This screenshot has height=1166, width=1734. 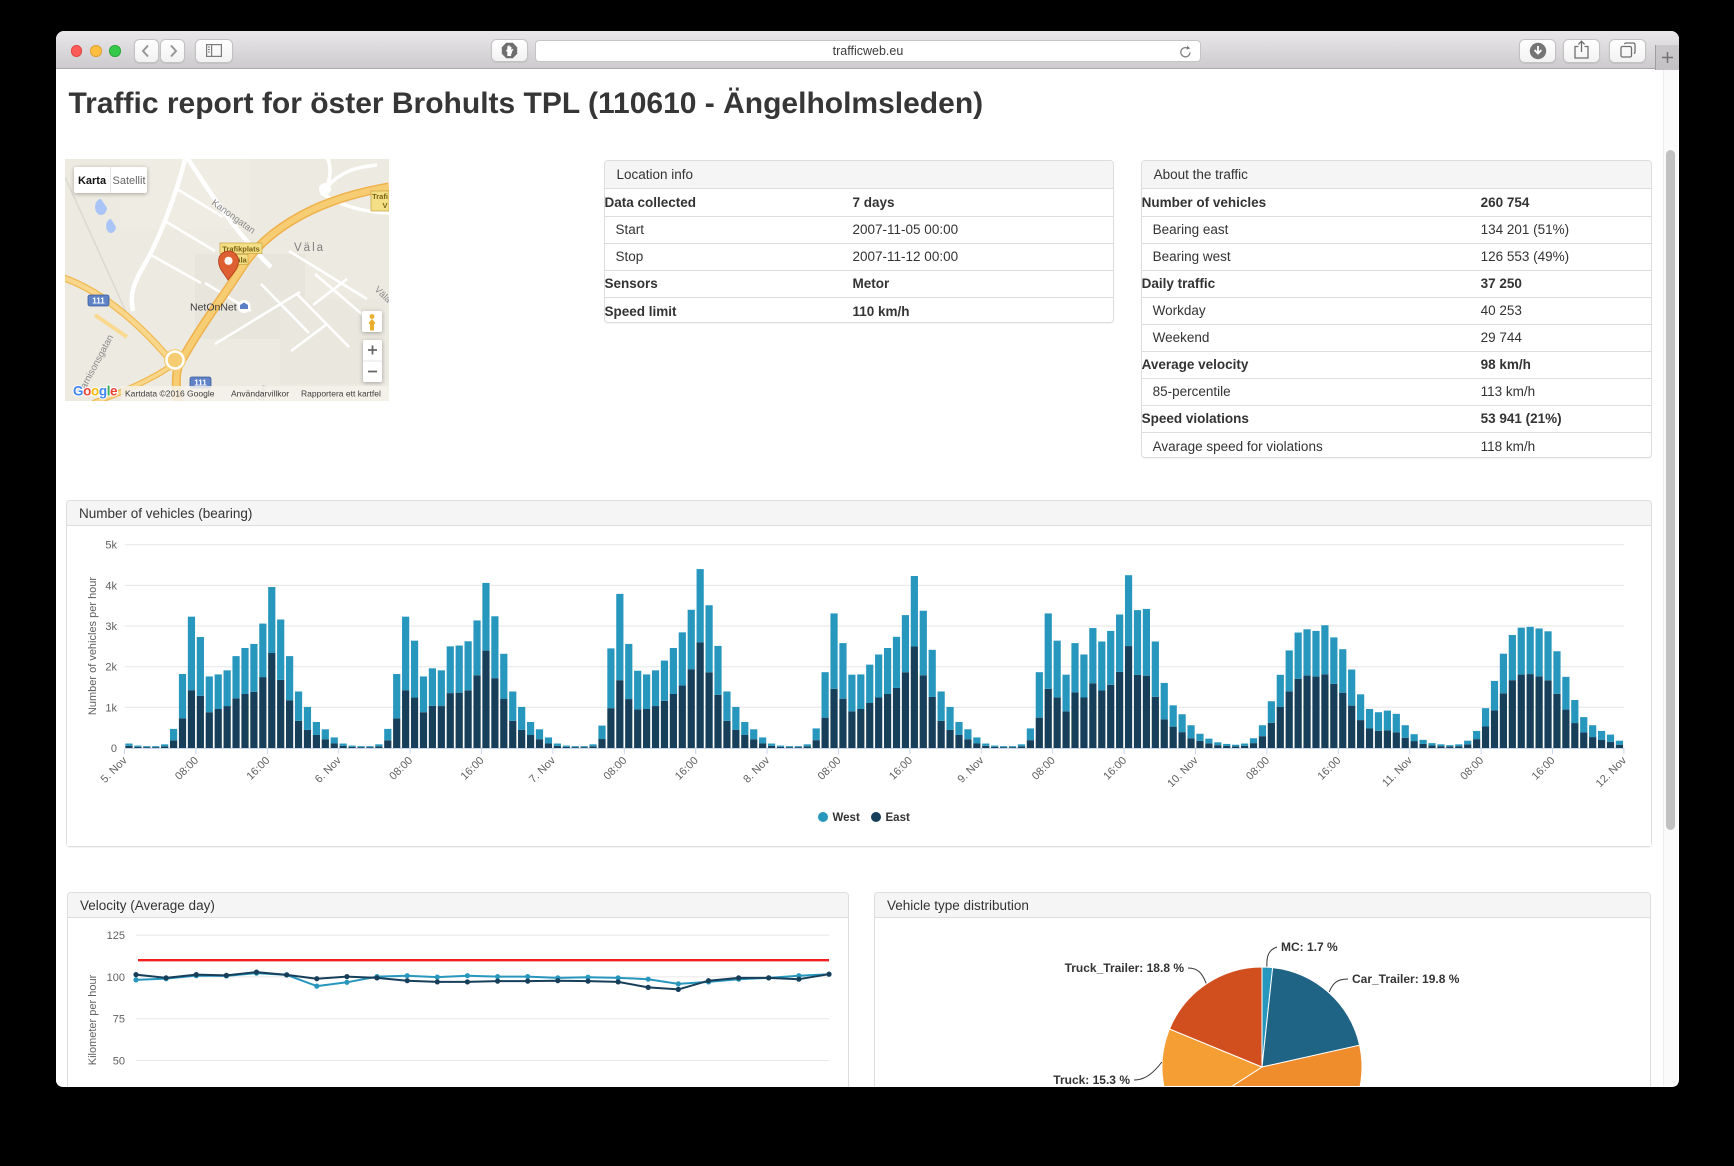 What do you see at coordinates (341, 394) in the screenshot?
I see `svg-text: Rapportera ett kartfel` at bounding box center [341, 394].